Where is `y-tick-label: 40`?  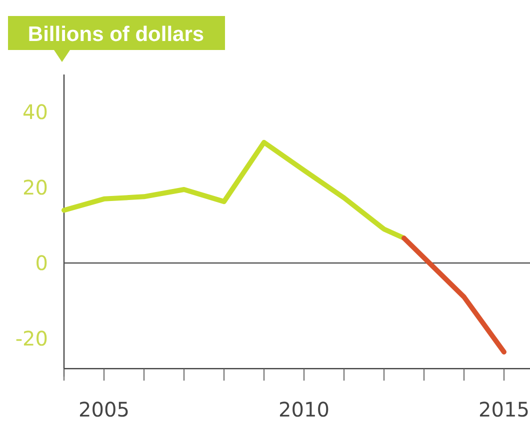
y-tick-label: 40 is located at coordinates (35, 112).